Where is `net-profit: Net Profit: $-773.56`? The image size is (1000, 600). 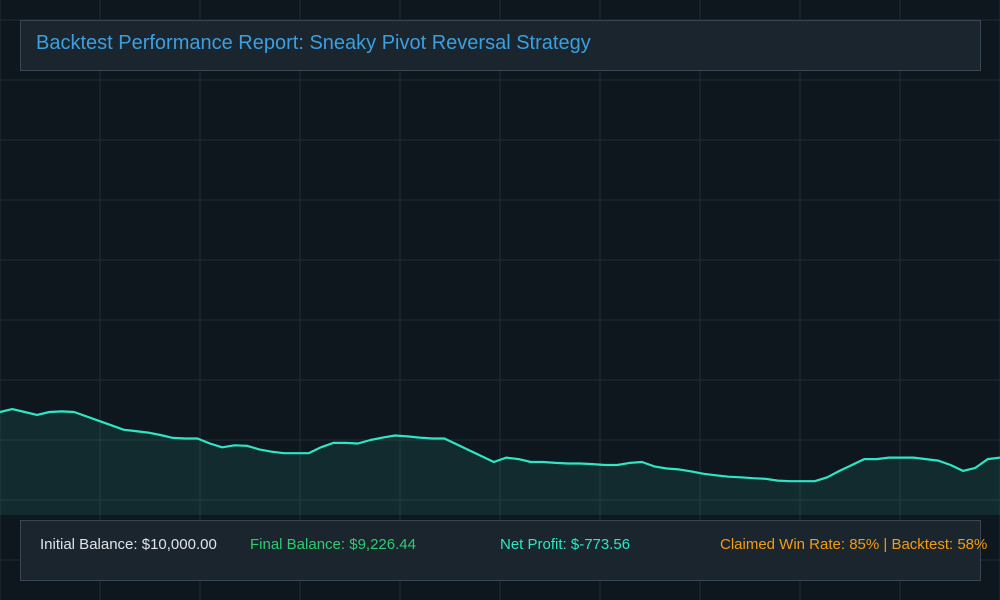
net-profit: Net Profit: $-773.56 is located at coordinates (565, 544).